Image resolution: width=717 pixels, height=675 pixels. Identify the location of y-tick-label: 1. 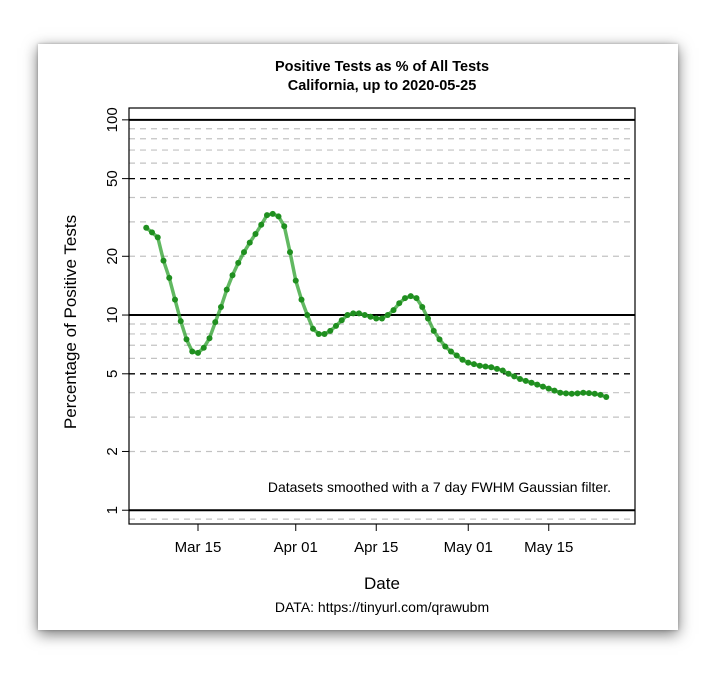
(112, 510).